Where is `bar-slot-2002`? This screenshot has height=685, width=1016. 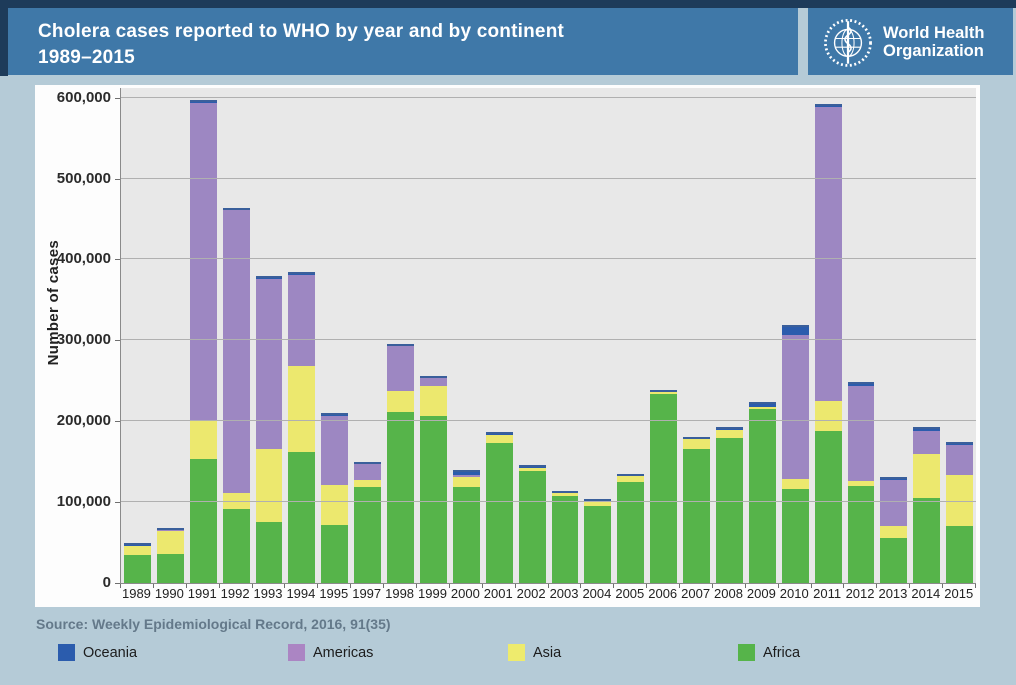 bar-slot-2002 is located at coordinates (532, 335).